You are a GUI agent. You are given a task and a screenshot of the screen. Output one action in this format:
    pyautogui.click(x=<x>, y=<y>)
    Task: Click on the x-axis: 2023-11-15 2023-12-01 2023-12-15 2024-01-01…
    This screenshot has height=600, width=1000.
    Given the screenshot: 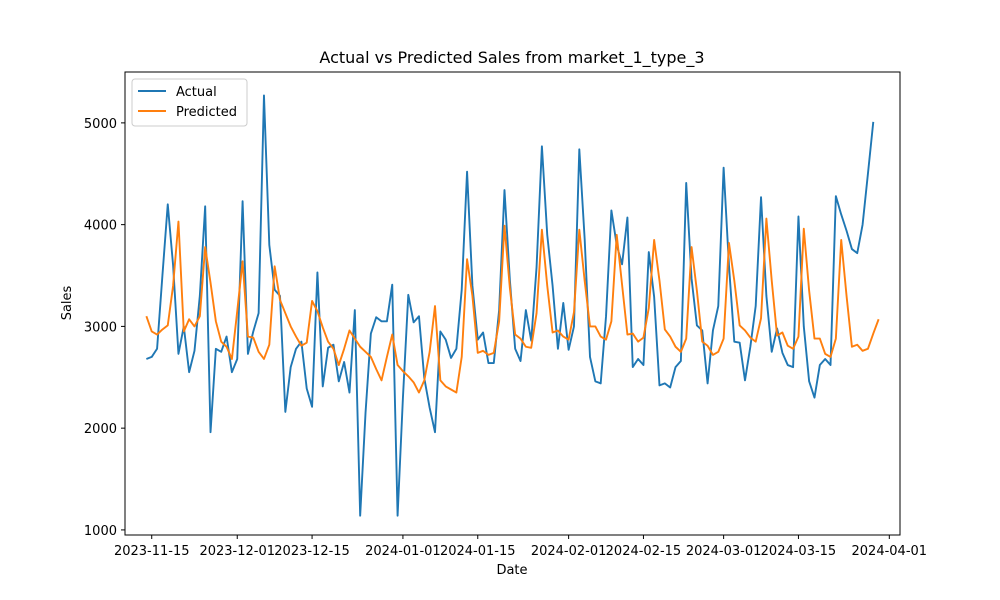 What is the action you would take?
    pyautogui.click(x=520, y=547)
    